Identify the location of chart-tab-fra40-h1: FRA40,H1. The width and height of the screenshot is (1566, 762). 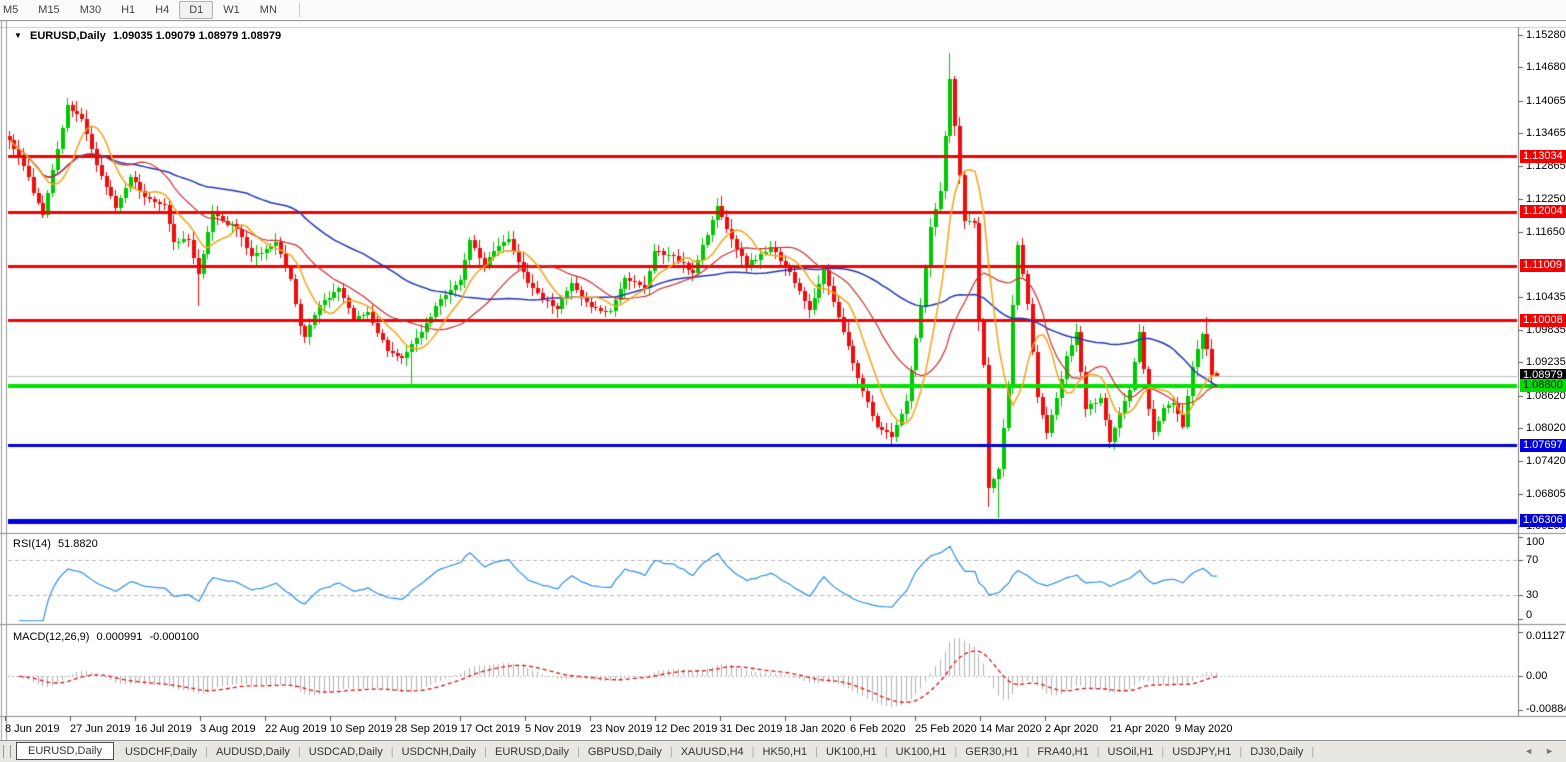
(1063, 751).